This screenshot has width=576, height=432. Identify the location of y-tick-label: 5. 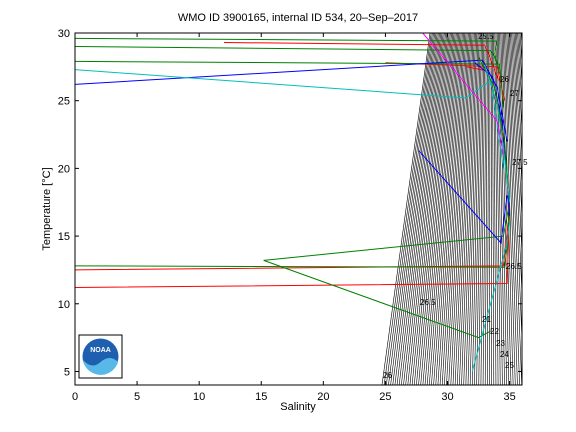
(67, 372).